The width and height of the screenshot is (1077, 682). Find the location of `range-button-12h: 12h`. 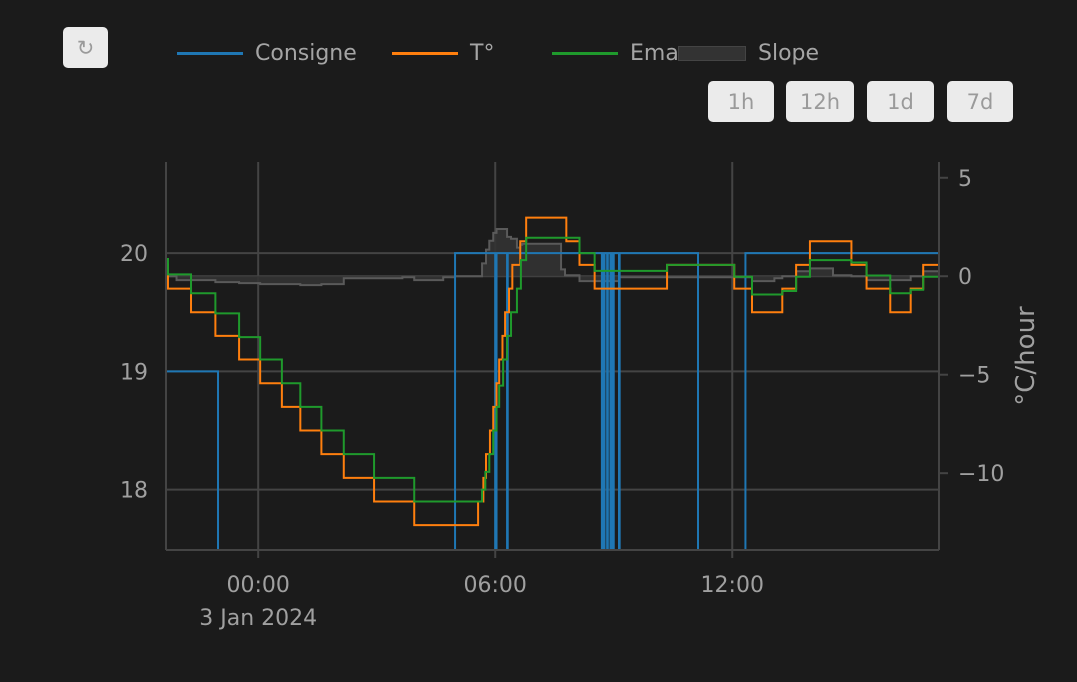

range-button-12h: 12h is located at coordinates (820, 101).